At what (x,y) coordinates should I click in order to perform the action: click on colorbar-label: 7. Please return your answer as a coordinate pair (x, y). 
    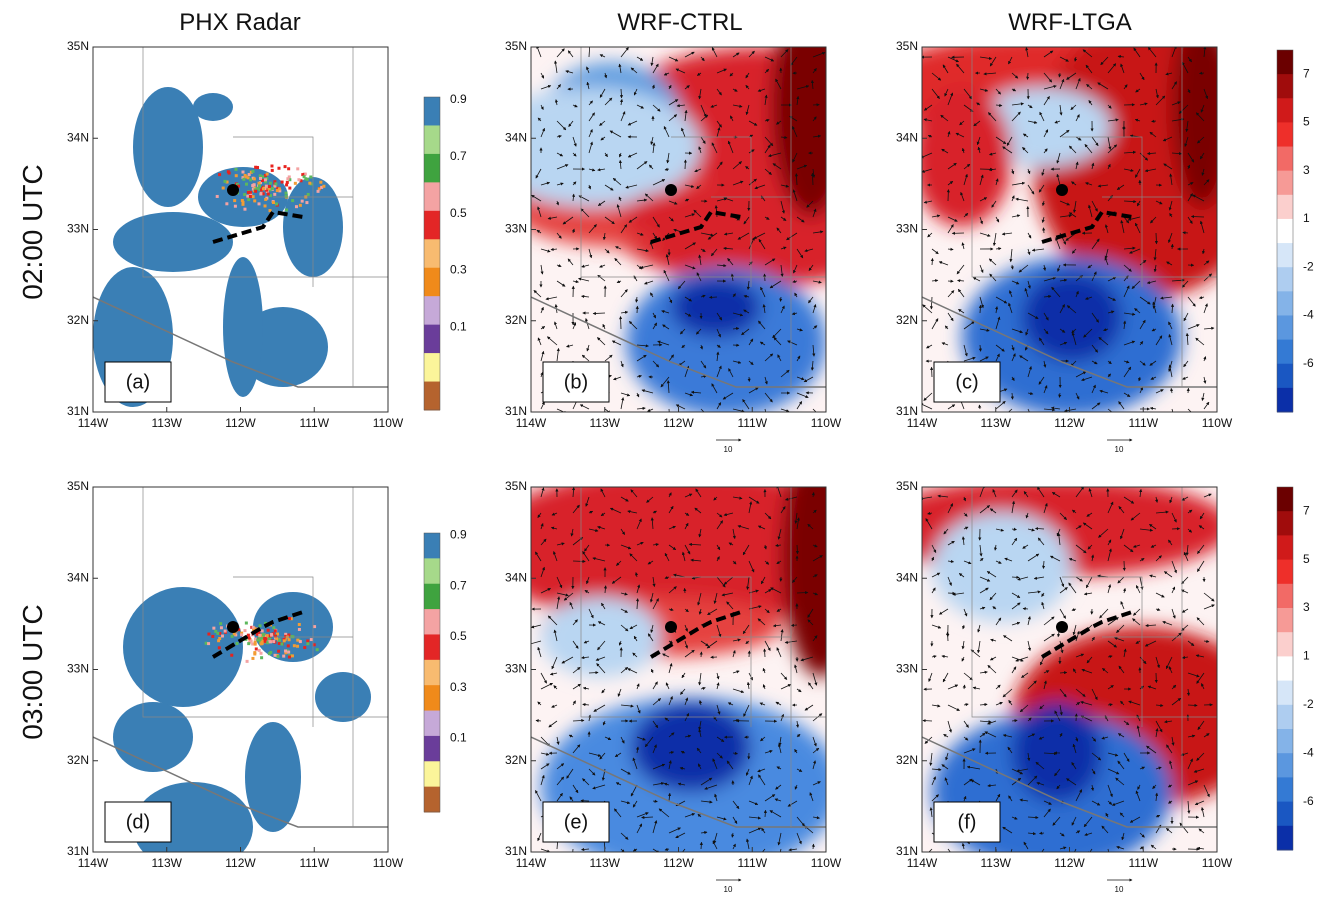
    Looking at the image, I should click on (1306, 510).